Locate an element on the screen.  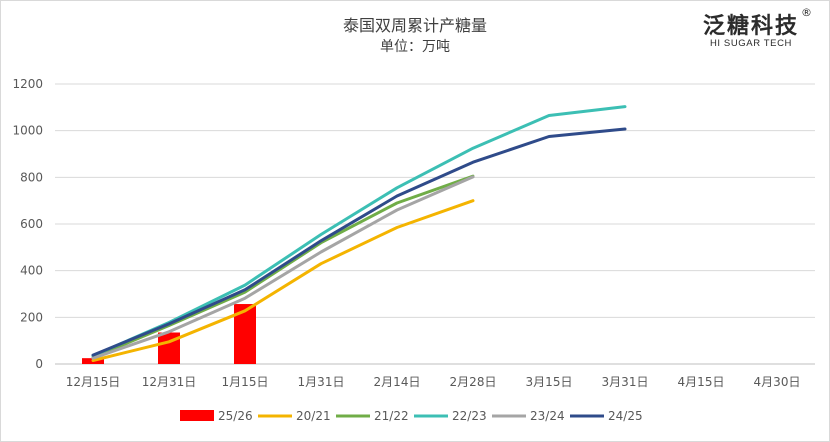
x-tick-label: 3月31日 is located at coordinates (625, 382).